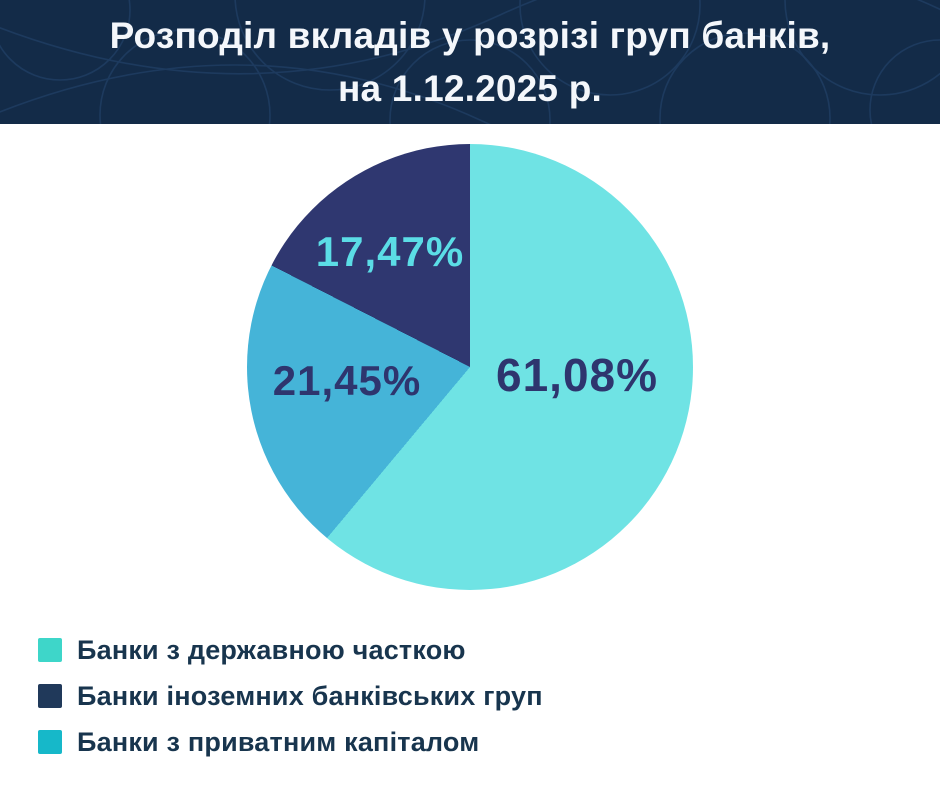  Describe the element at coordinates (577, 375) in the screenshot. I see `pie-label-state-banks: 61,08%` at that location.